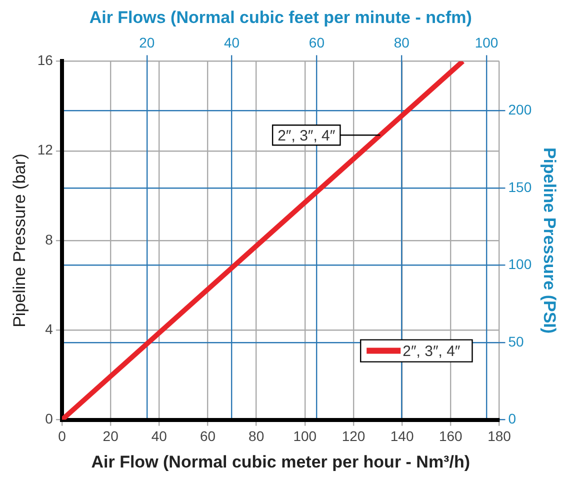  Describe the element at coordinates (402, 436) in the screenshot. I see `x-tick-label: 140` at that location.